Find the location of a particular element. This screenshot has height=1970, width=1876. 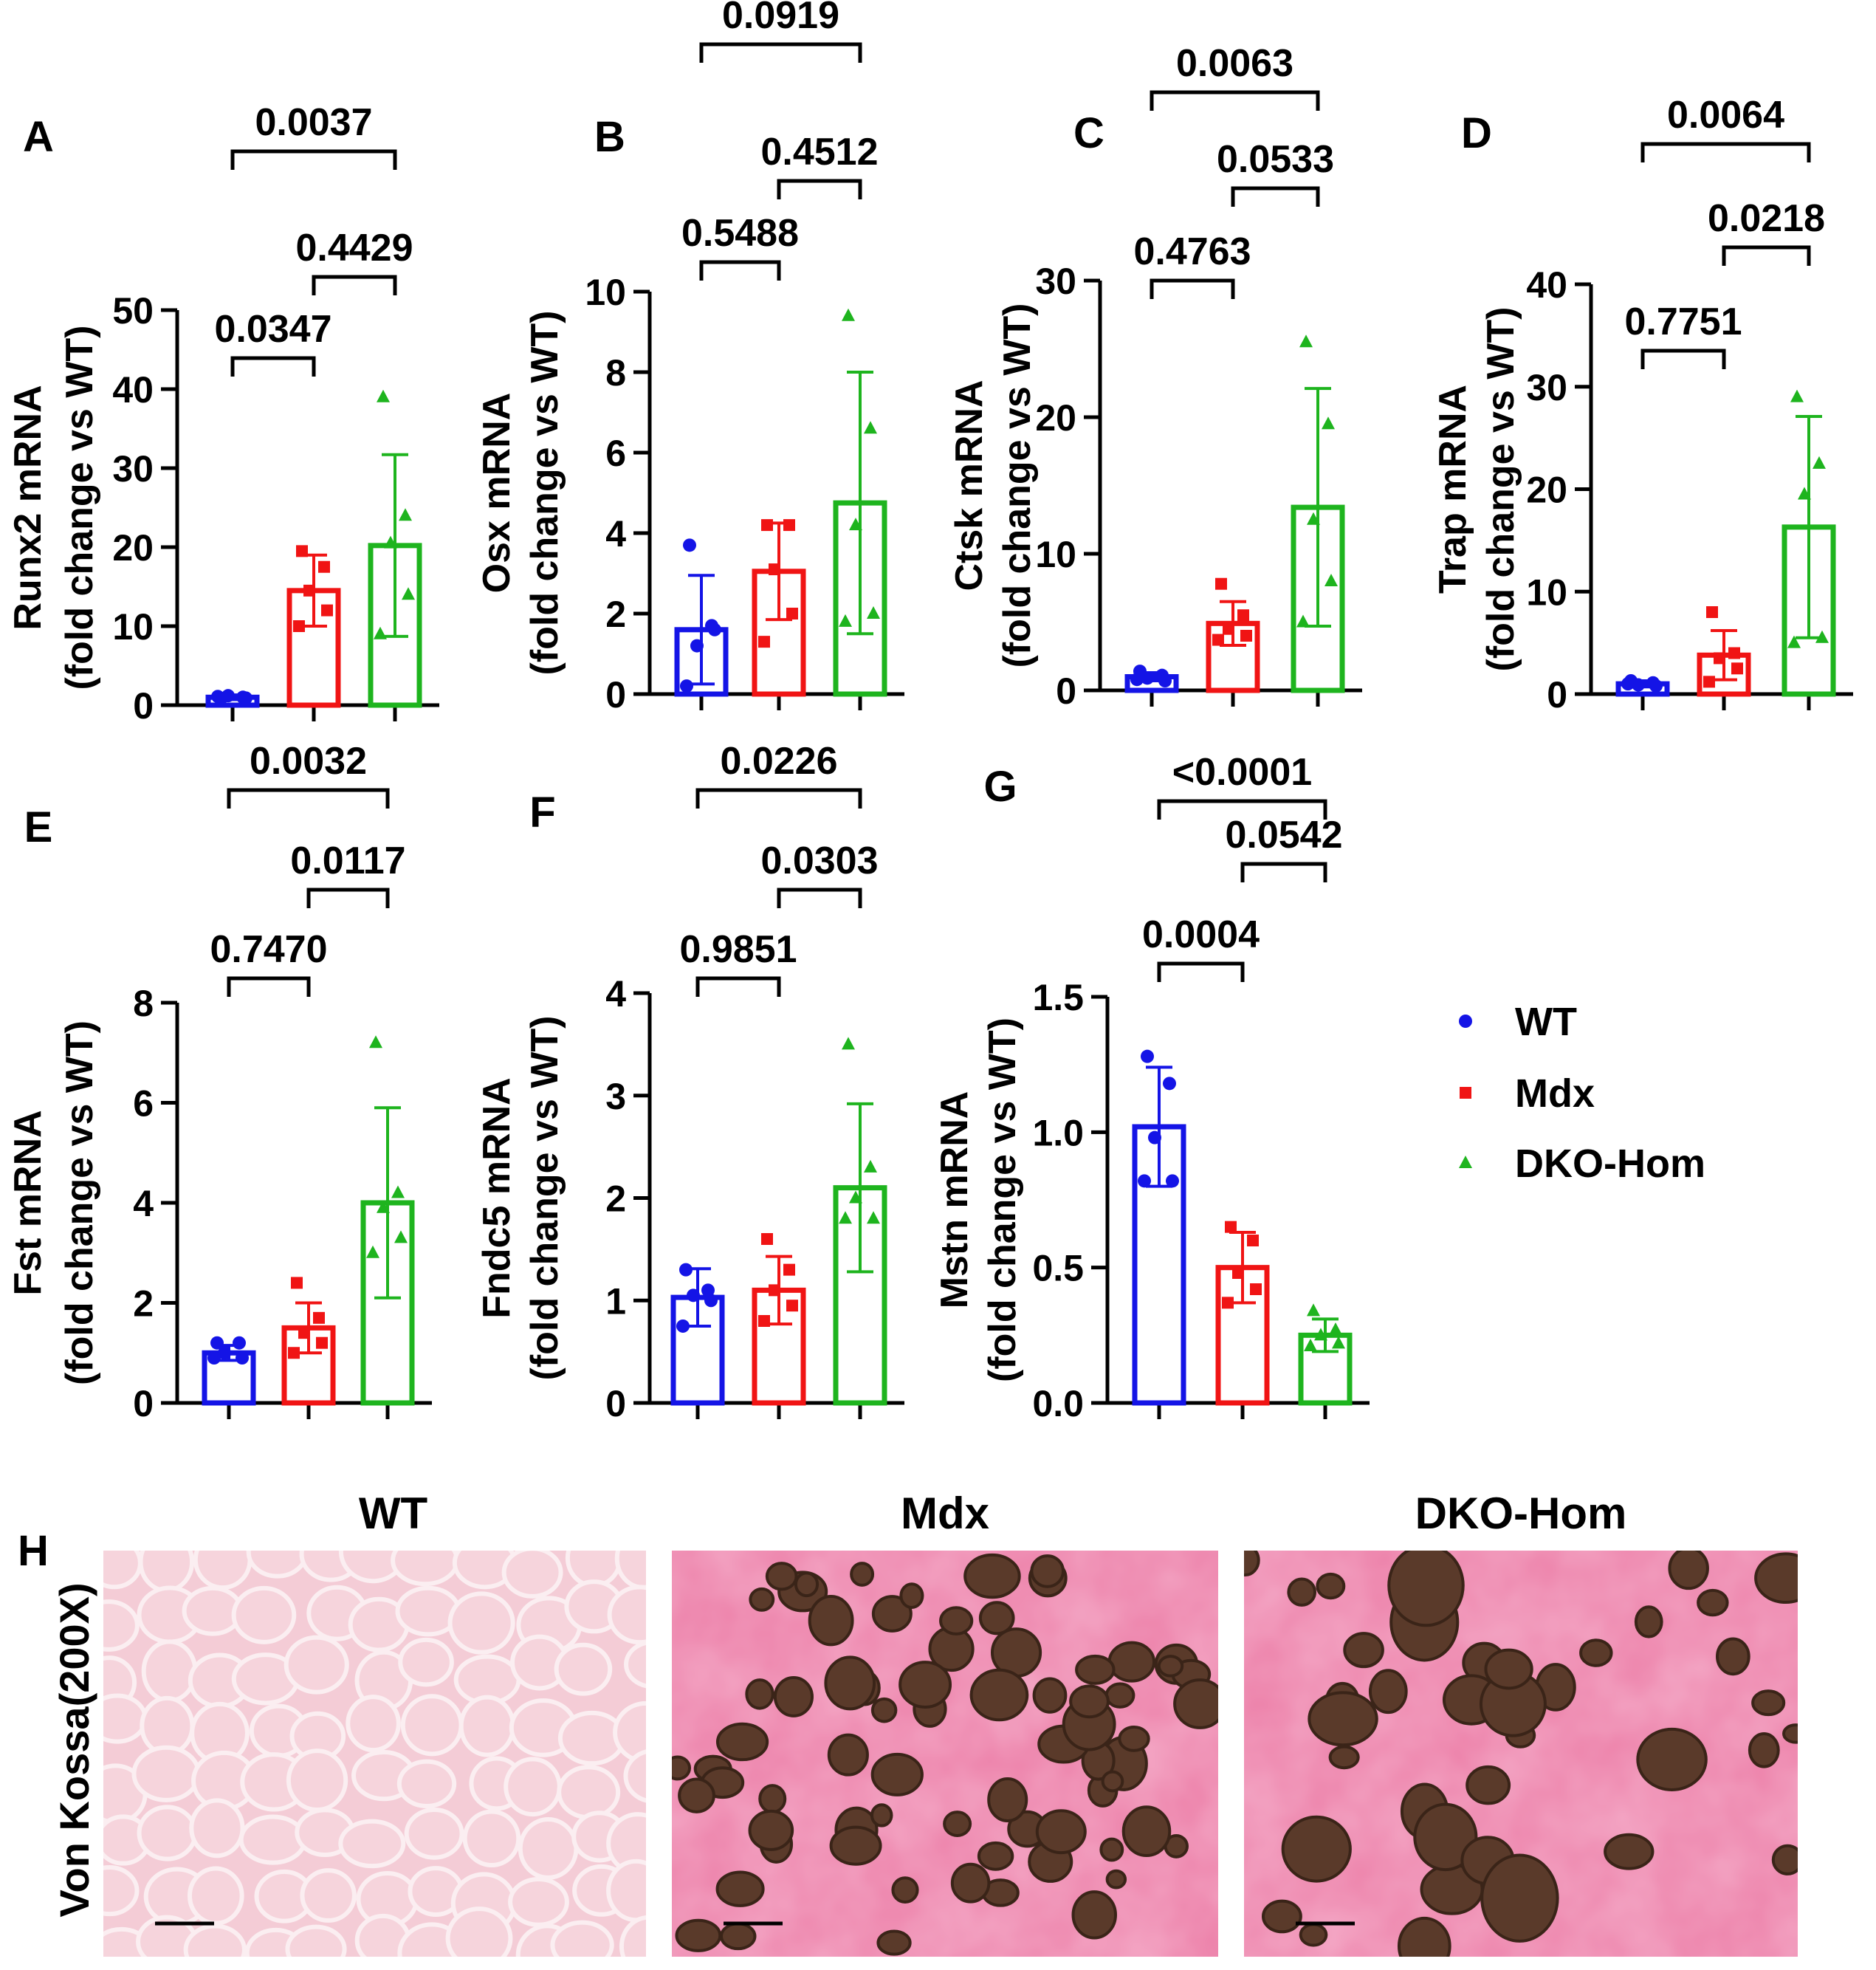

y-tick-label: 6 is located at coordinates (143, 1104).